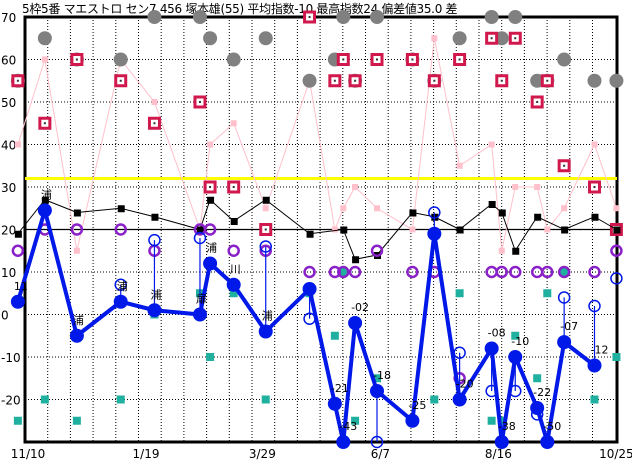  What do you see at coordinates (11, 358) in the screenshot?
I see `y-tick-label: -10` at bounding box center [11, 358].